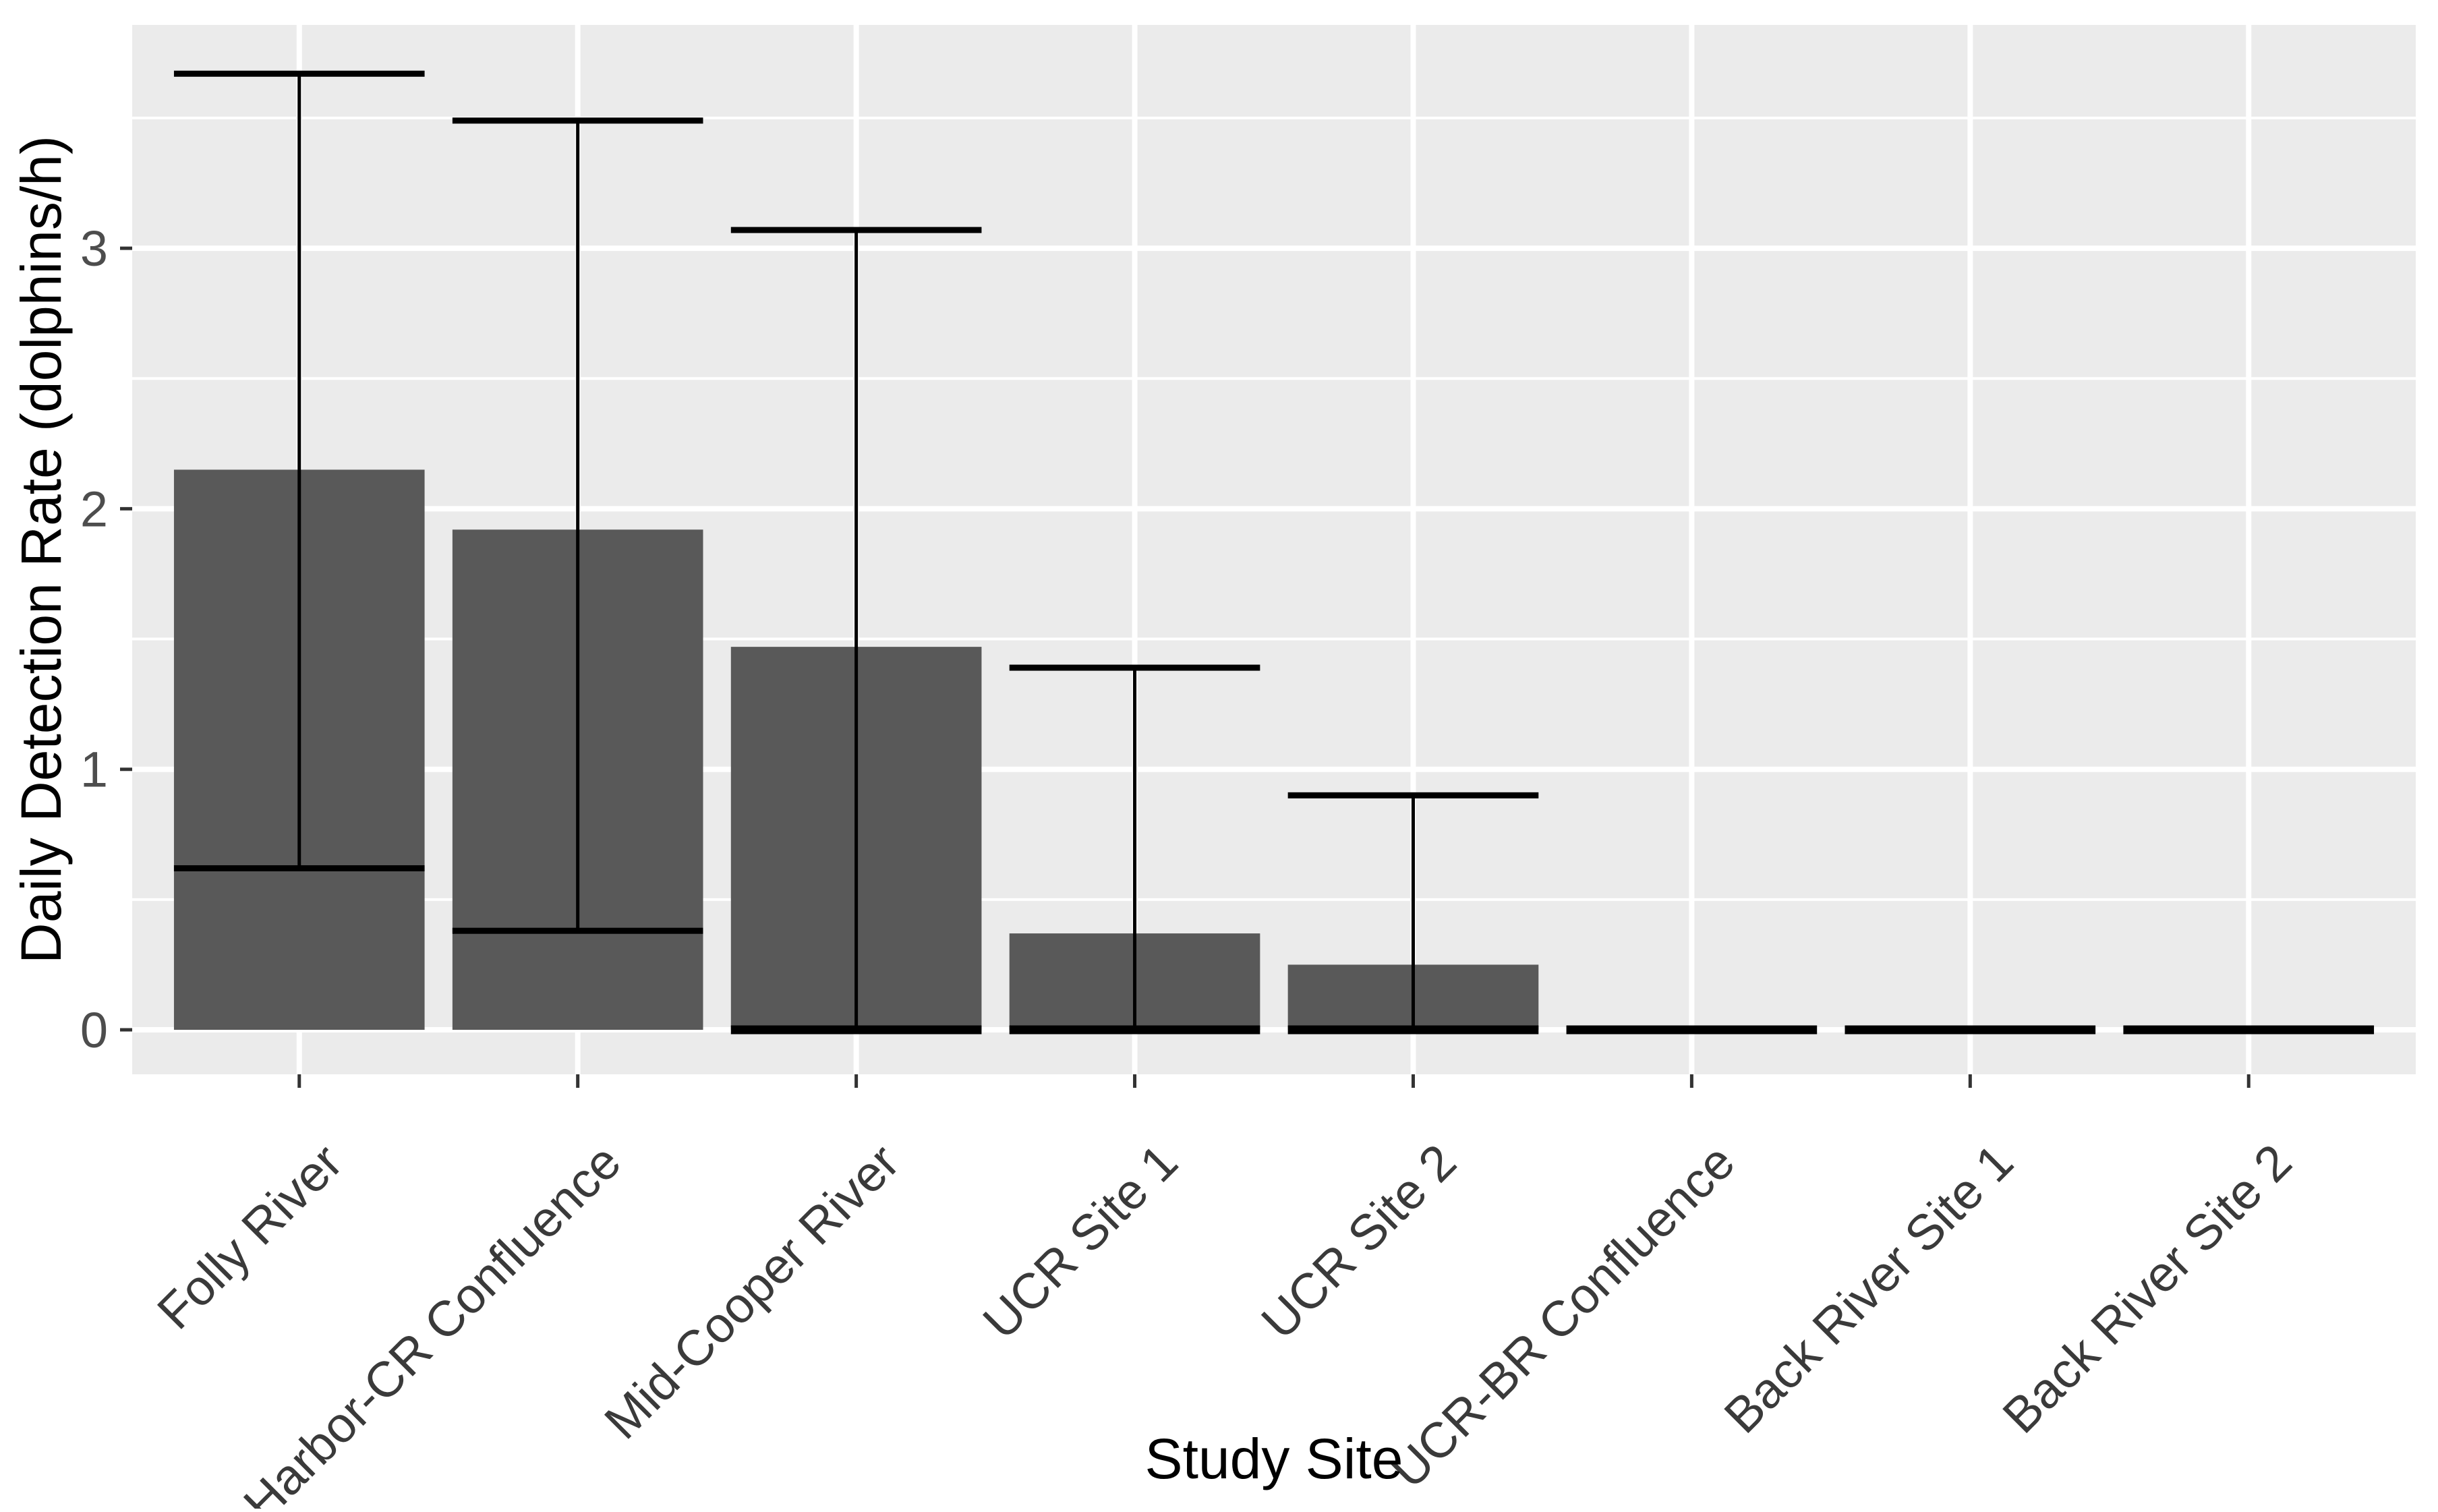 The width and height of the screenshot is (2438, 1512). Describe the element at coordinates (94, 509) in the screenshot. I see `y-tick-label: 2` at that location.